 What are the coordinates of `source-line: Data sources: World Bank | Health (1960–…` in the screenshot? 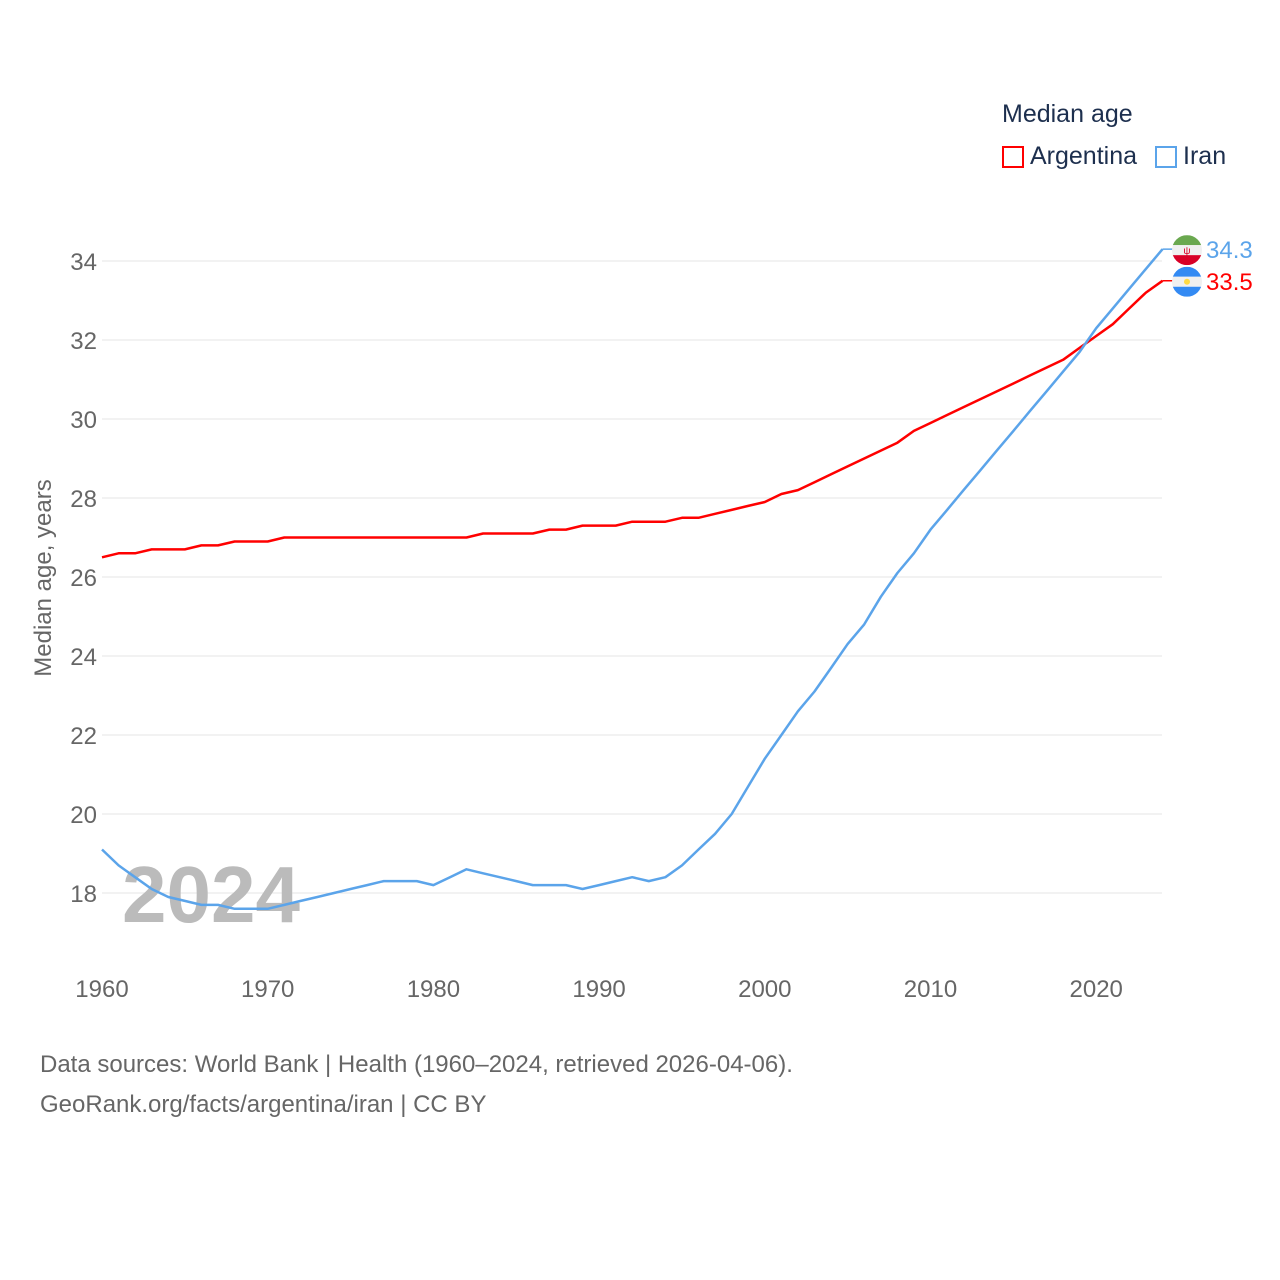 It's located at (416, 1064).